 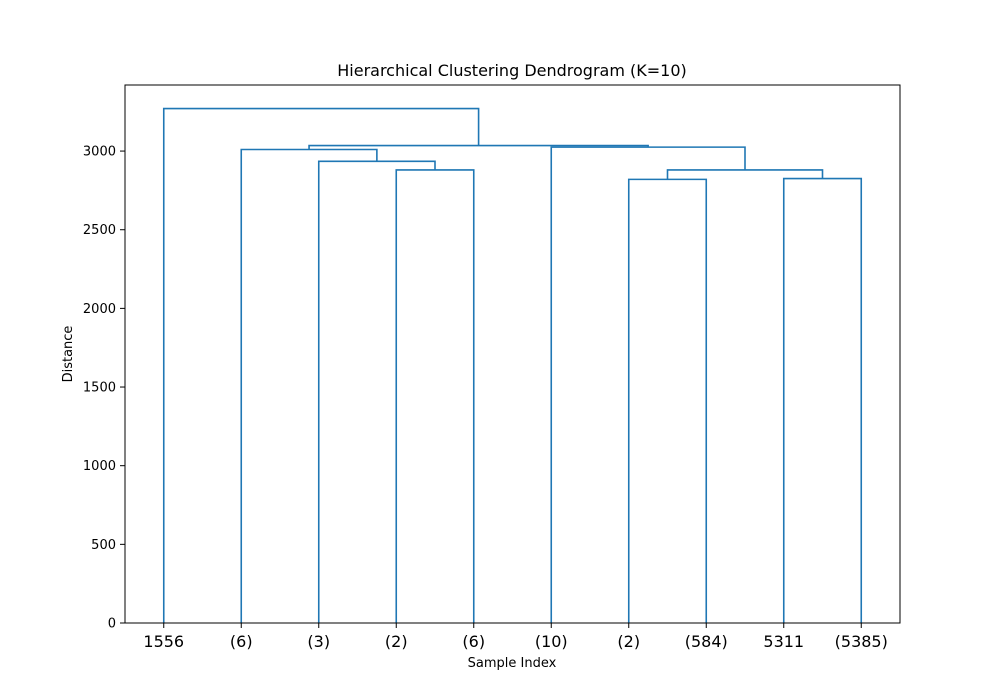 What do you see at coordinates (512, 663) in the screenshot?
I see `x-axis-label: Sample Index` at bounding box center [512, 663].